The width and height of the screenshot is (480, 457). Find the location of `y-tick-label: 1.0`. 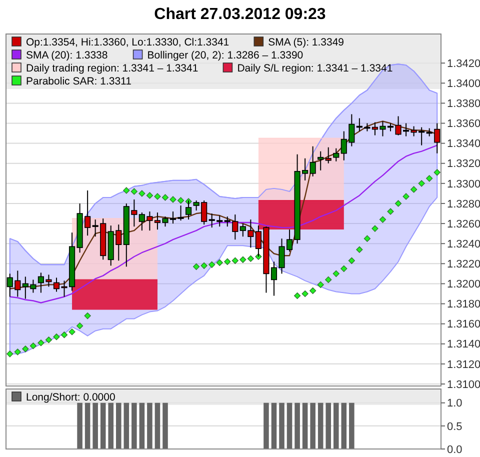

y-tick-label: 1.0 is located at coordinates (454, 404).